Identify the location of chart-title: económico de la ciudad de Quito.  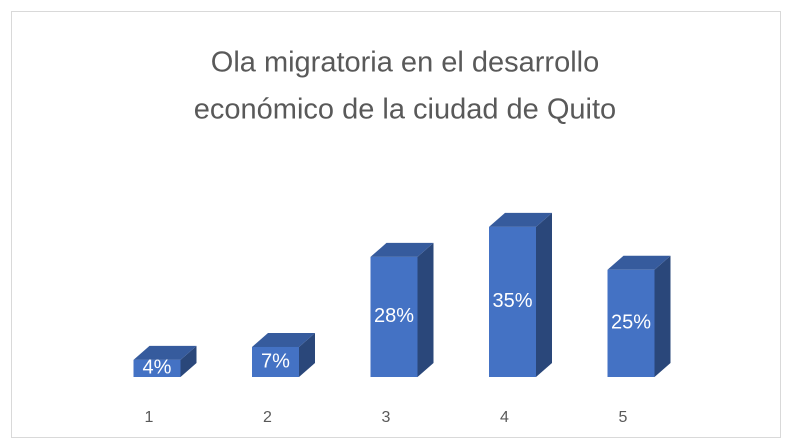
(405, 110).